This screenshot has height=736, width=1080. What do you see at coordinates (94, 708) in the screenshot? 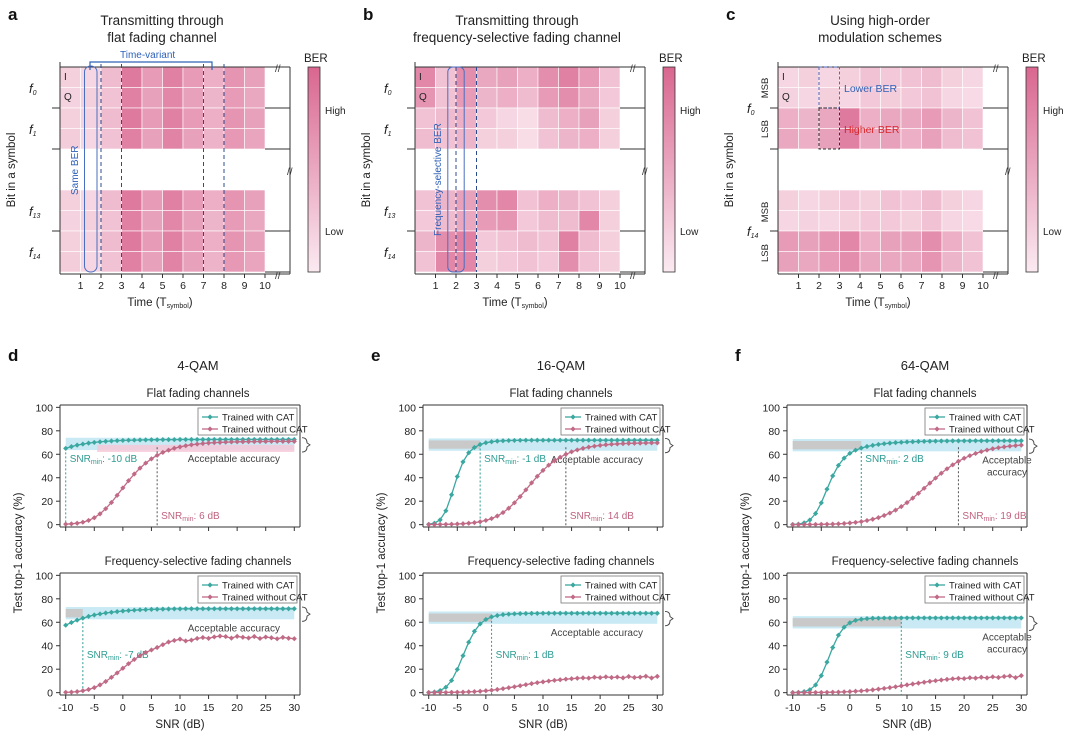
I see `x-tick-label: -5` at bounding box center [94, 708].